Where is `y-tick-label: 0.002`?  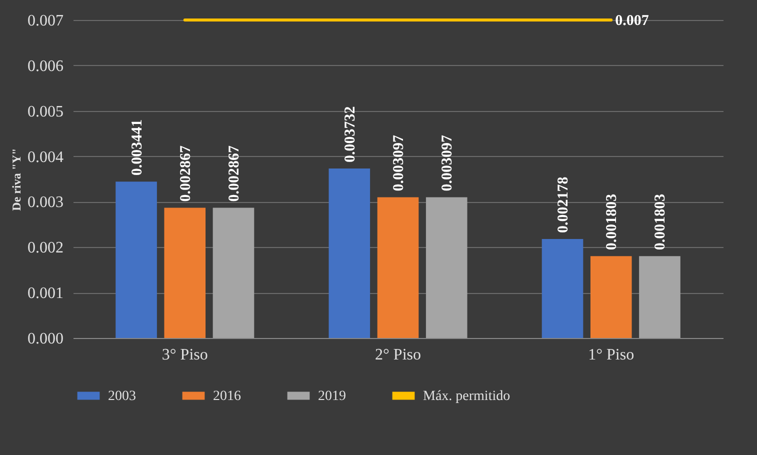 y-tick-label: 0.002 is located at coordinates (46, 248).